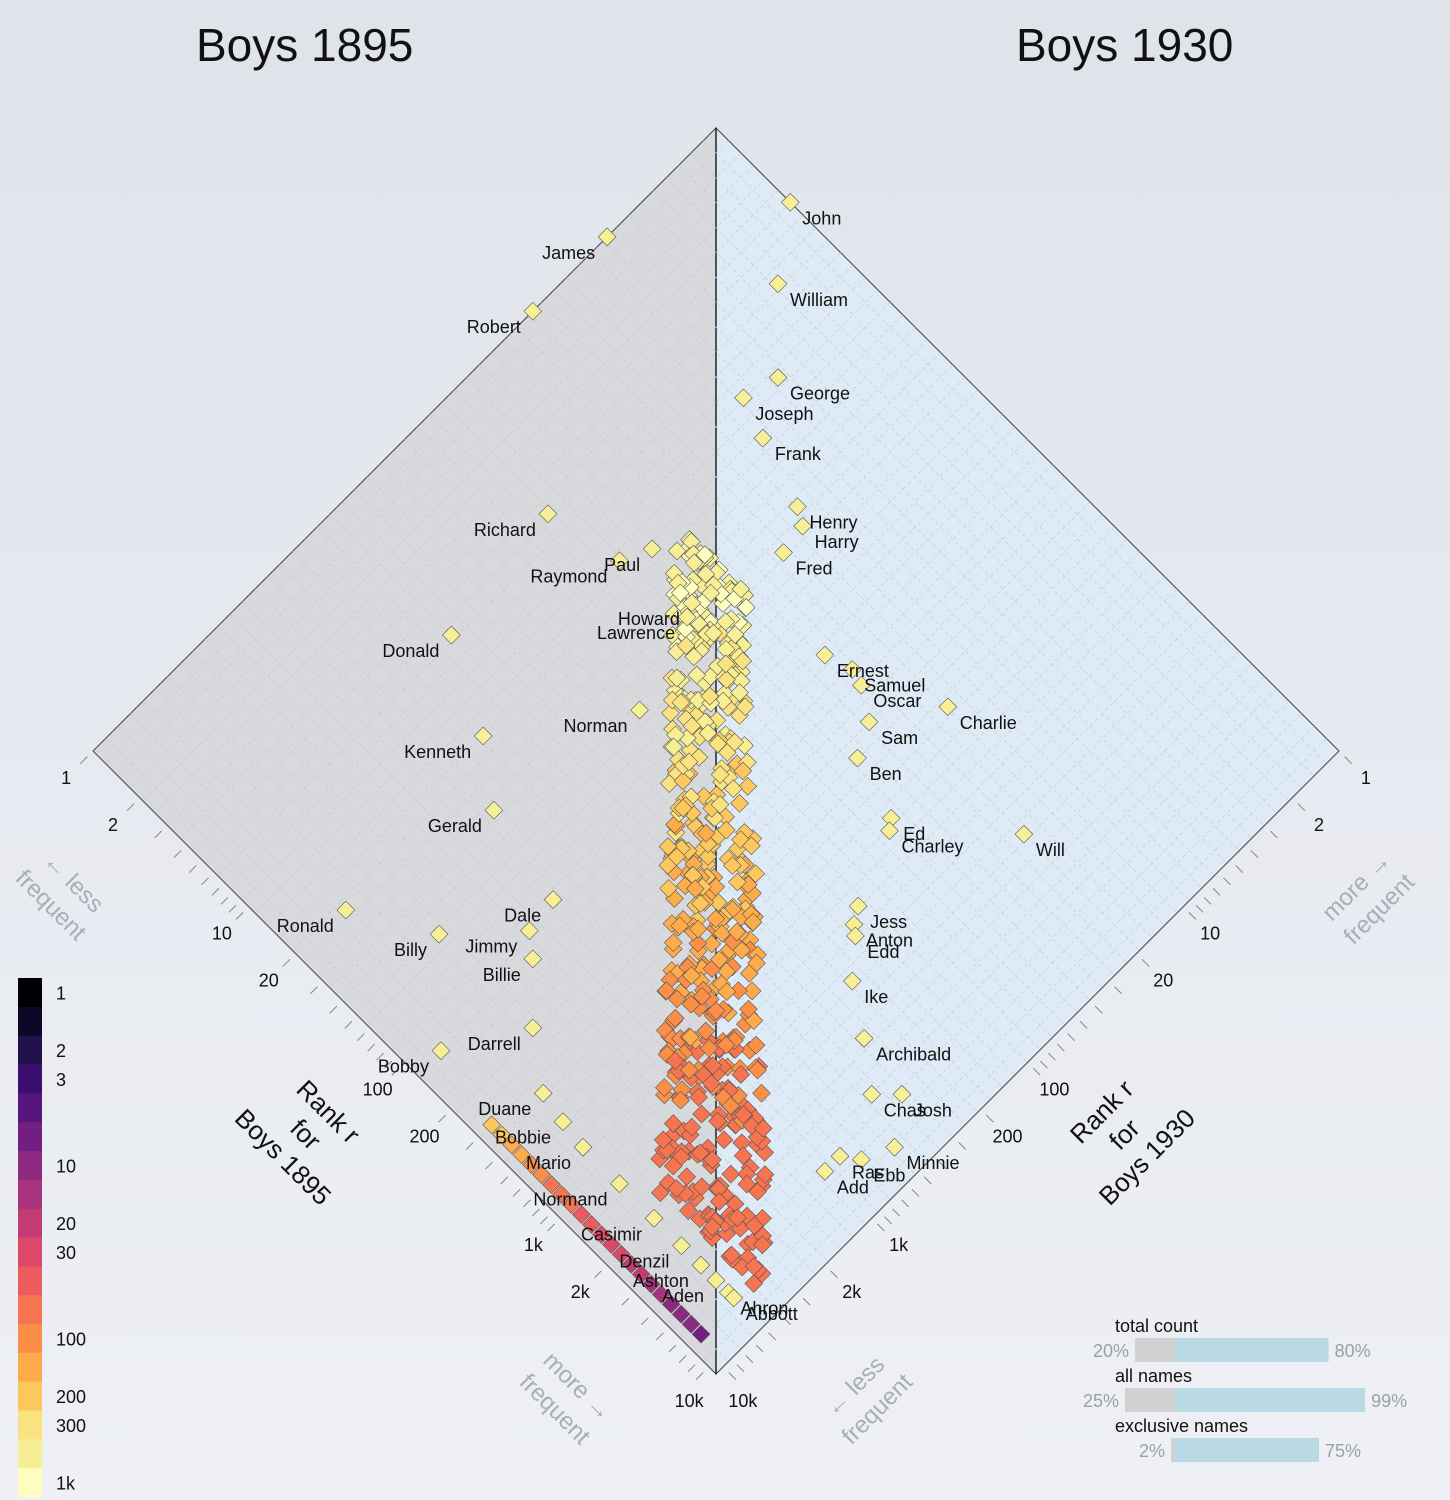  Describe the element at coordinates (222, 934) in the screenshot. I see `left-axis-tick-label: 10` at that location.